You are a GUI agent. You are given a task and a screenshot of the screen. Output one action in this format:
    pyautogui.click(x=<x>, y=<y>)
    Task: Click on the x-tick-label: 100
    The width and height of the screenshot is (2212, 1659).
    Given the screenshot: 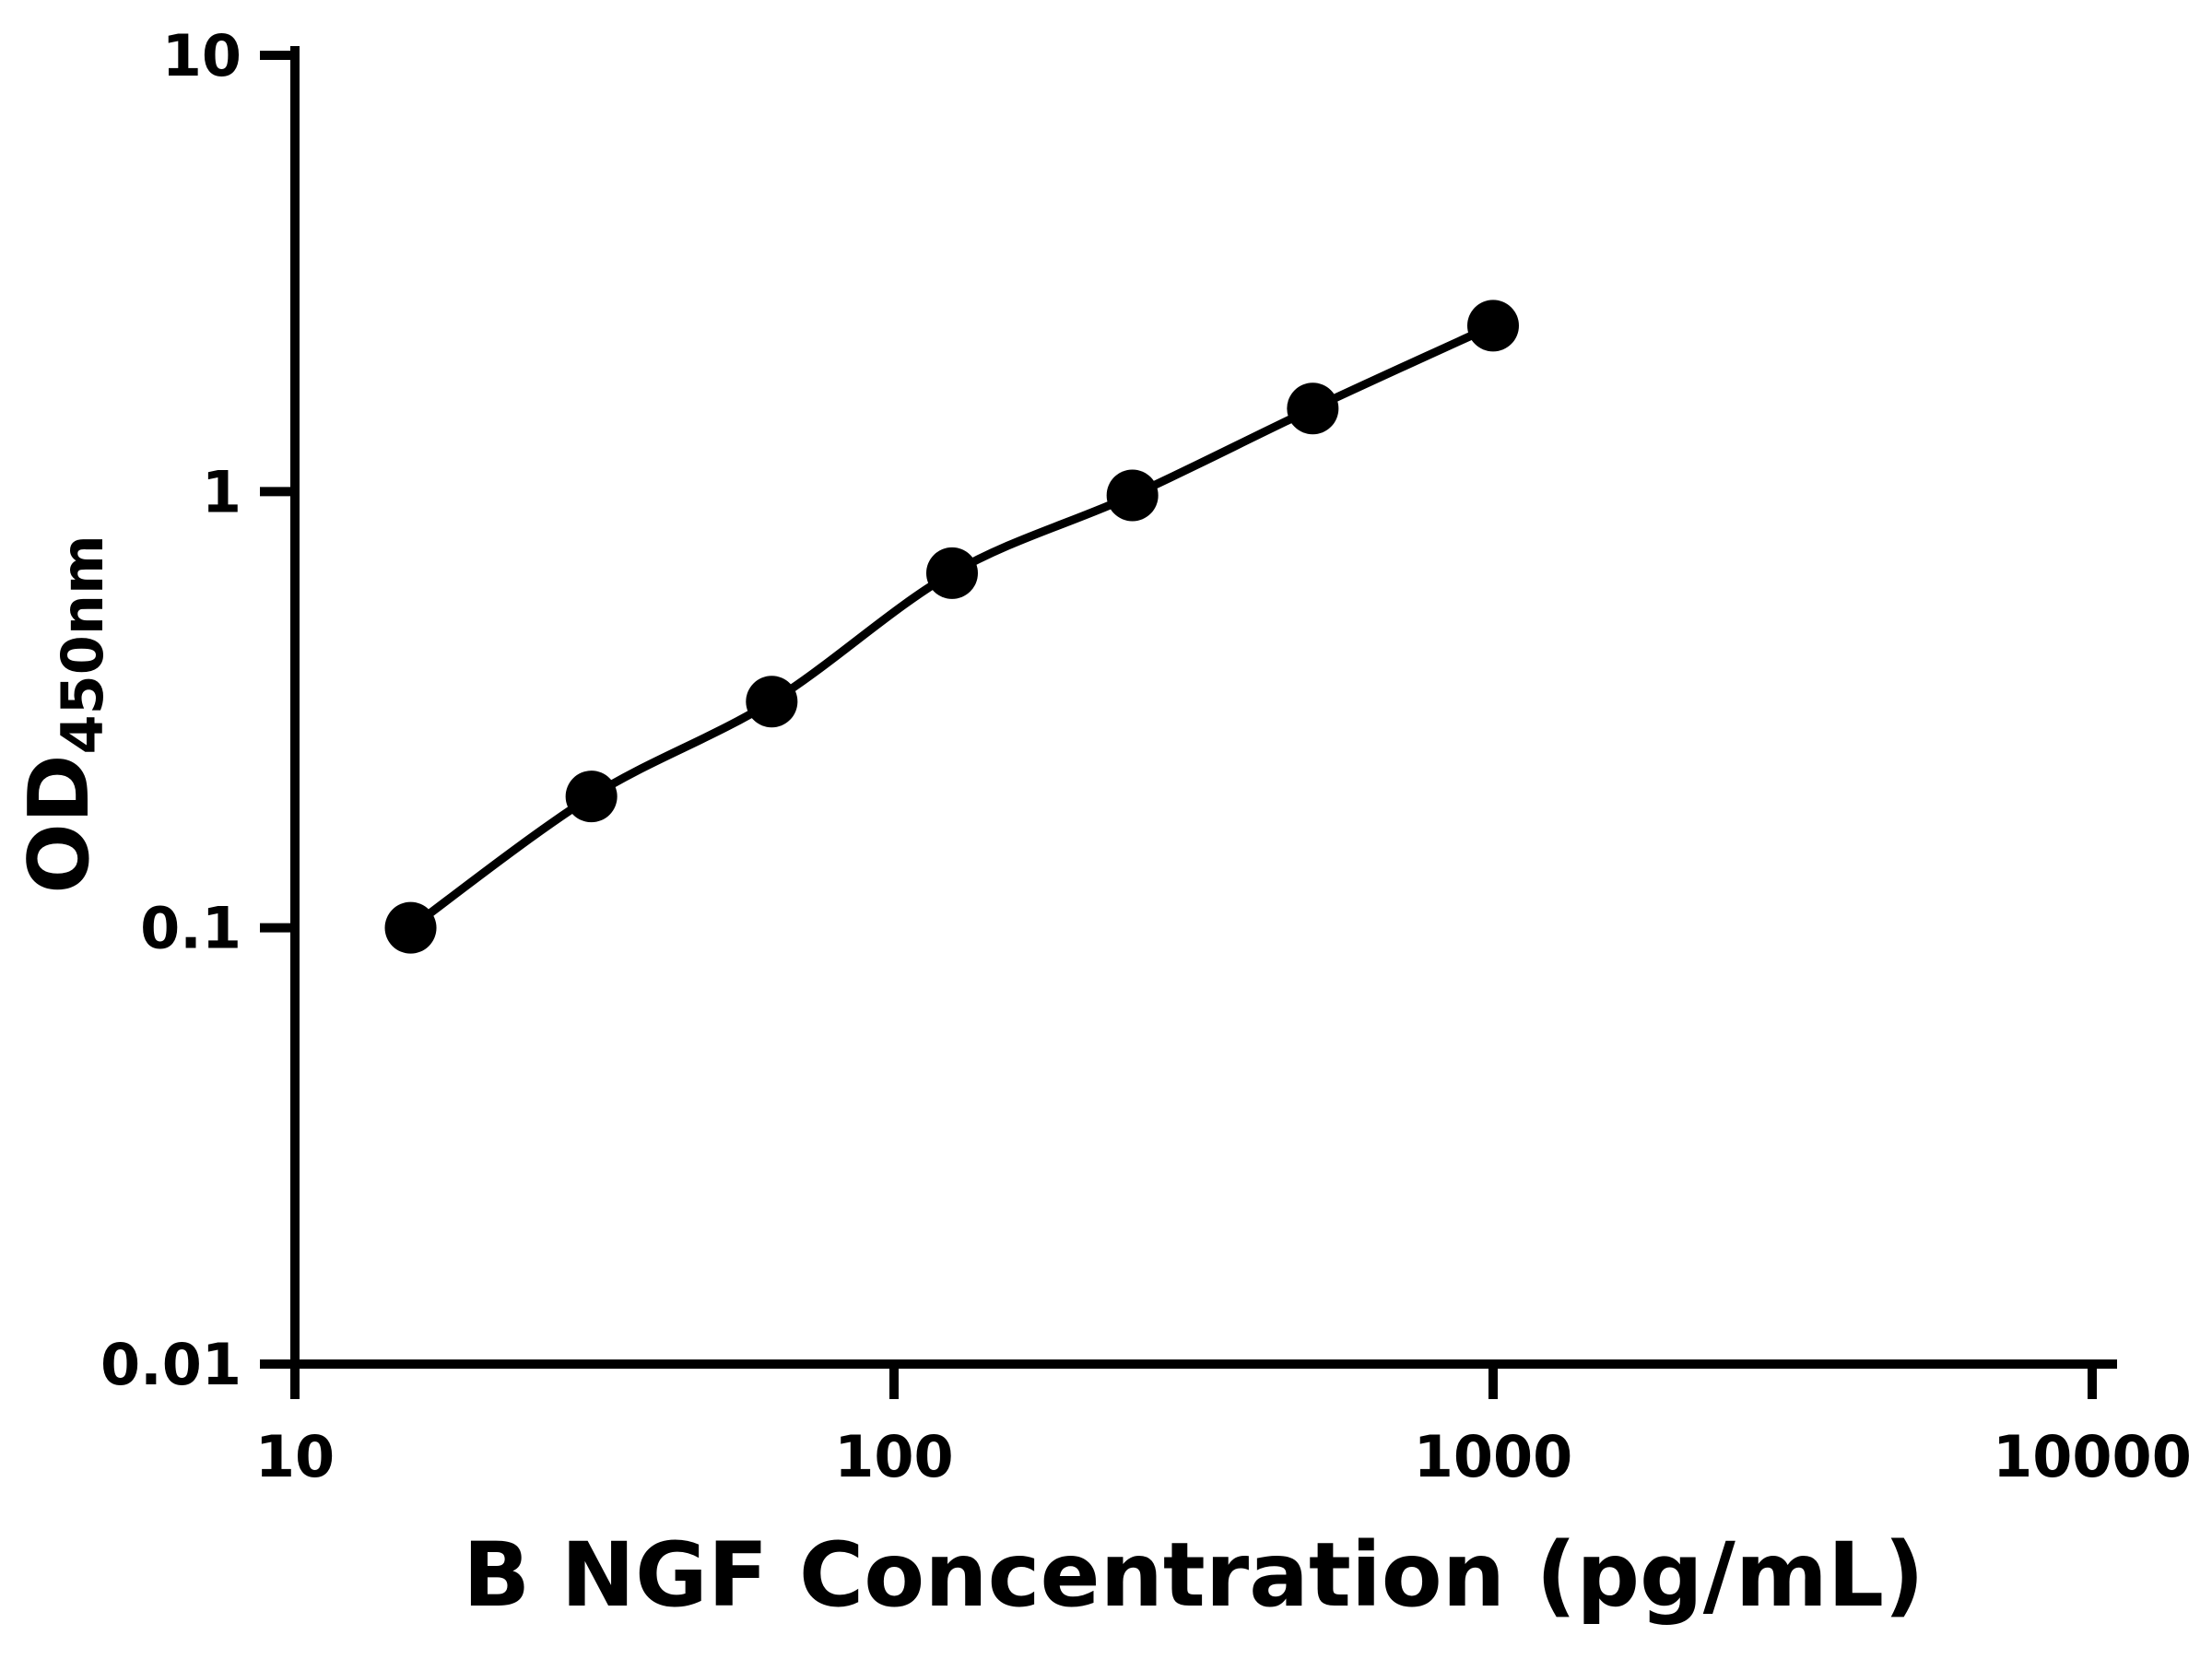 What is the action you would take?
    pyautogui.click(x=893, y=1456)
    